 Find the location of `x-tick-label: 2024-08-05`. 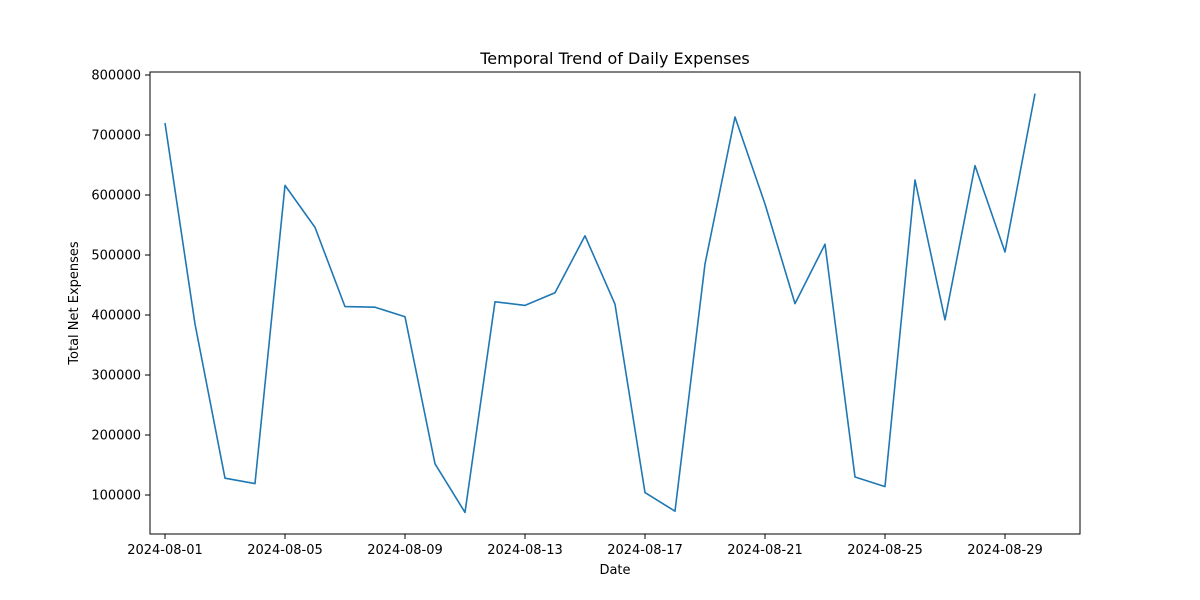

x-tick-label: 2024-08-05 is located at coordinates (285, 550).